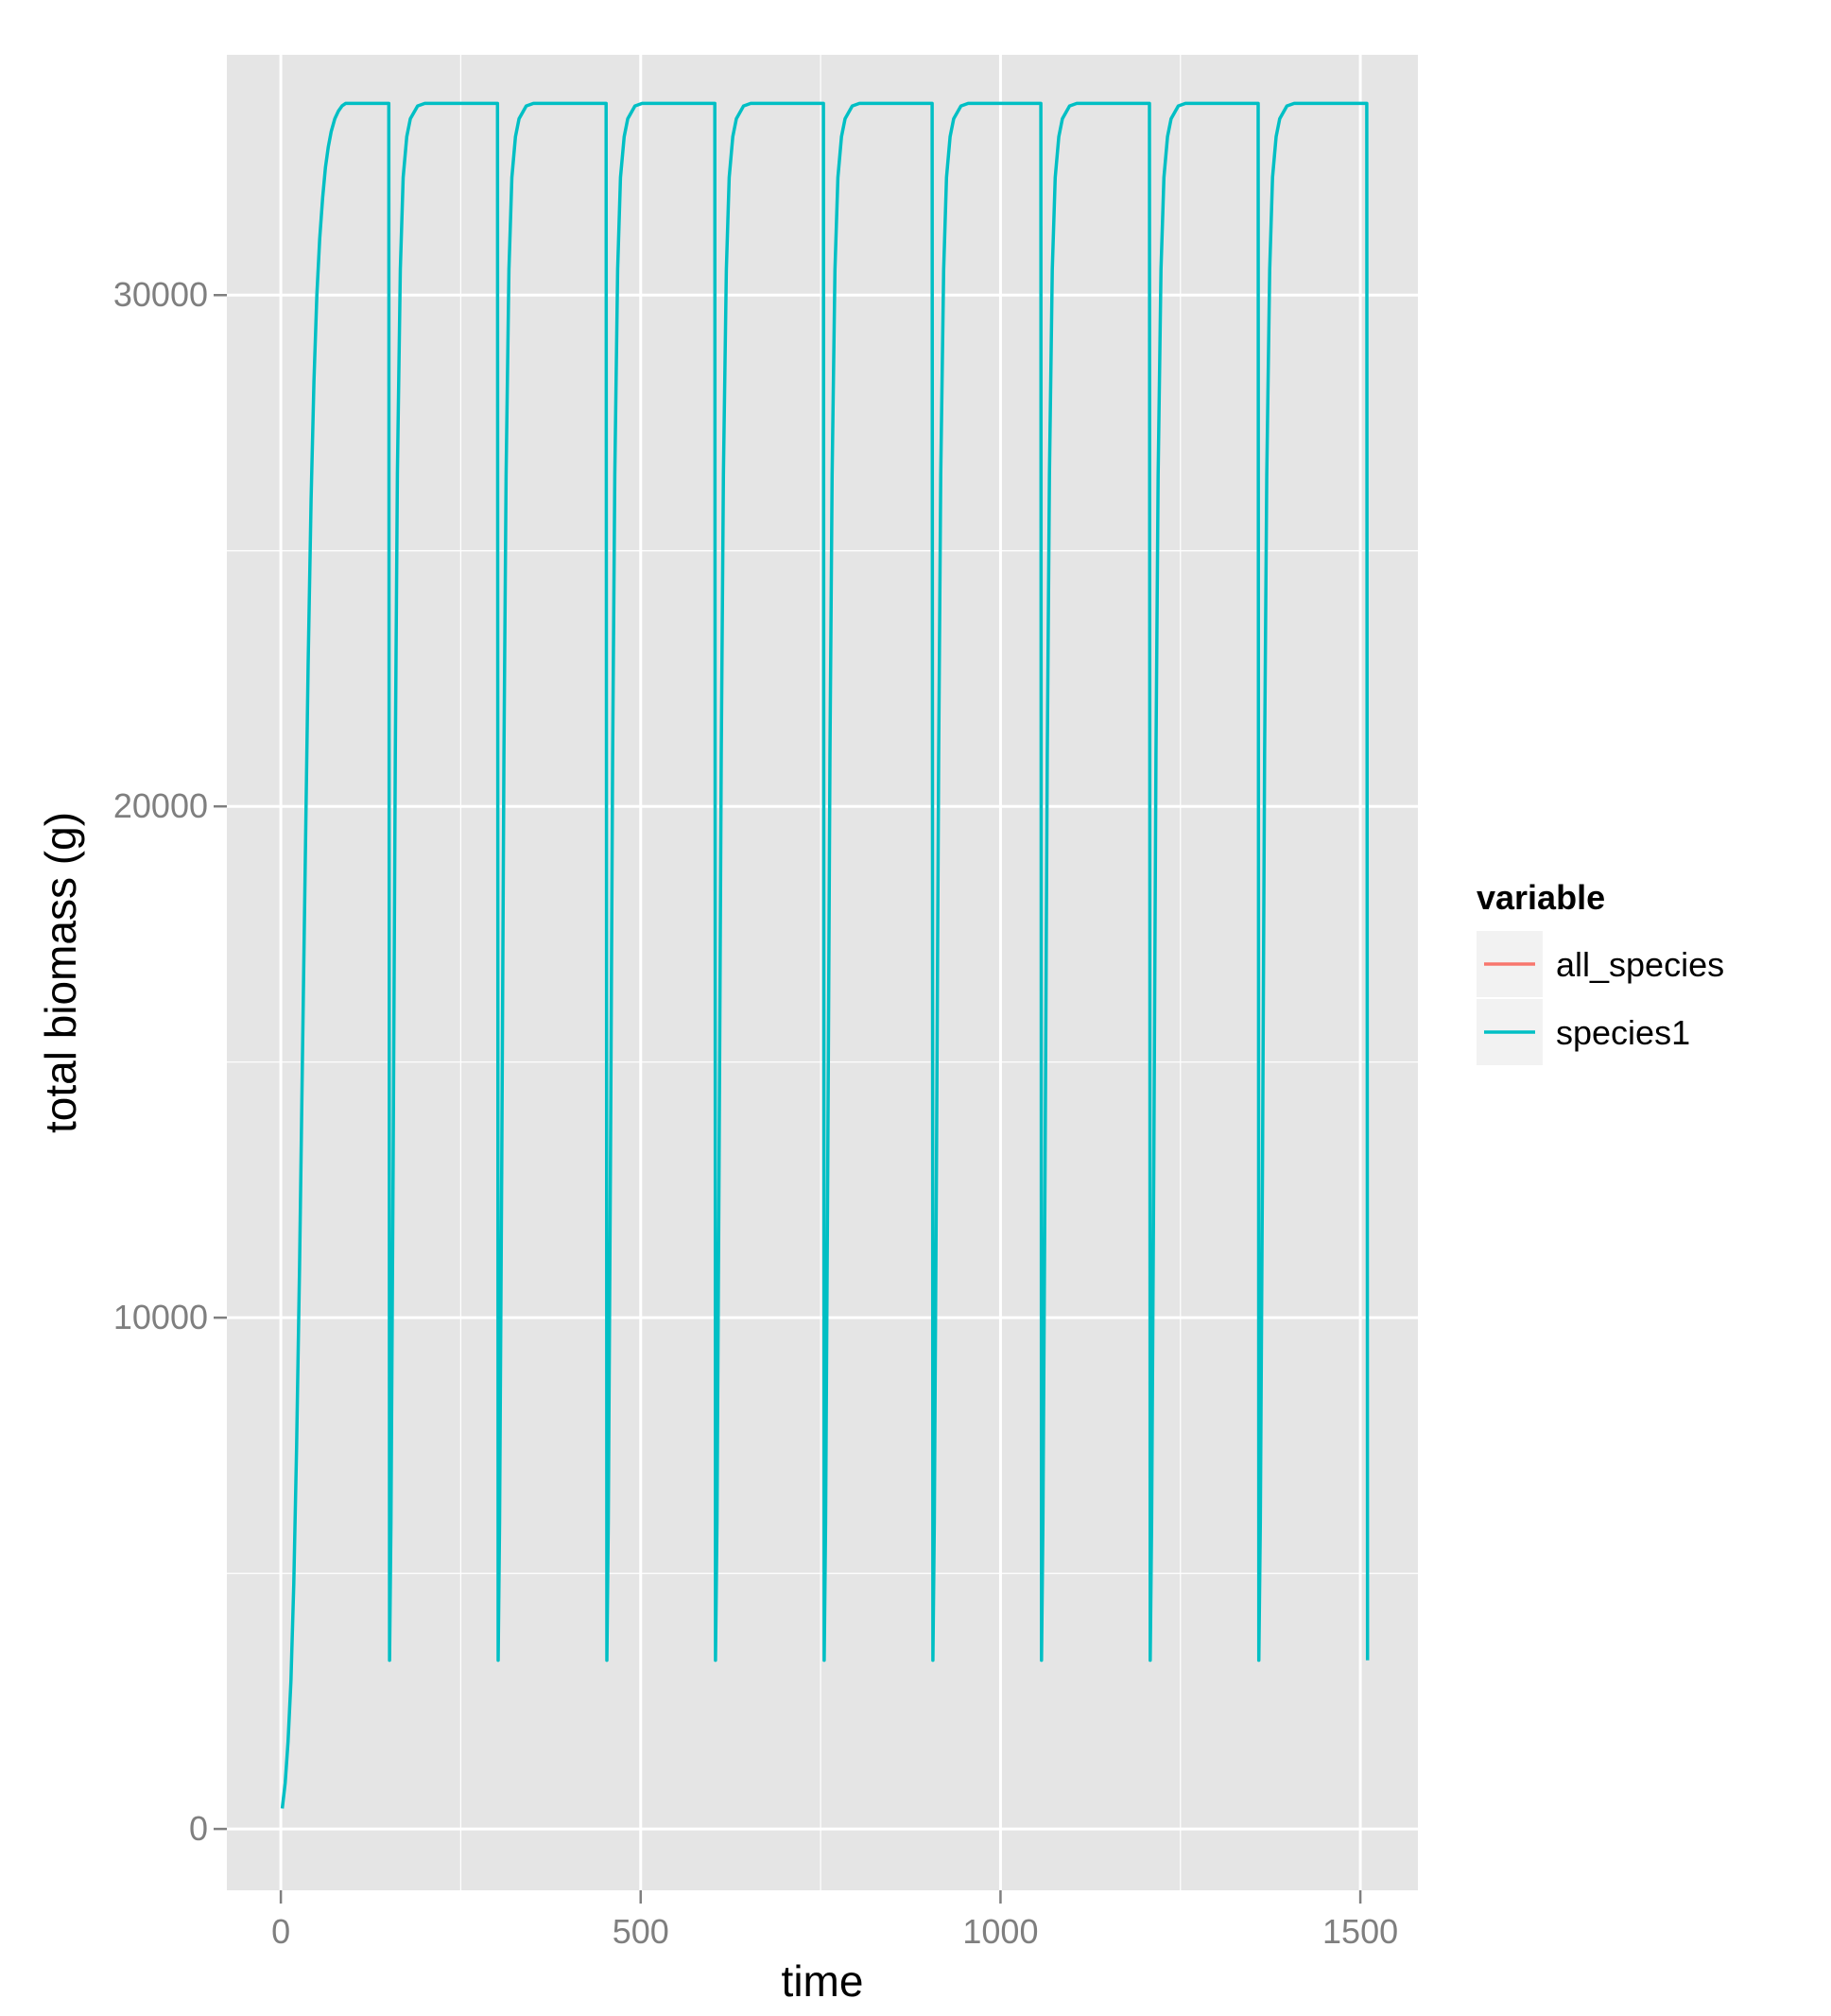 The height and width of the screenshot is (2016, 1831). What do you see at coordinates (641, 1931) in the screenshot?
I see `x-tick-label: 500` at bounding box center [641, 1931].